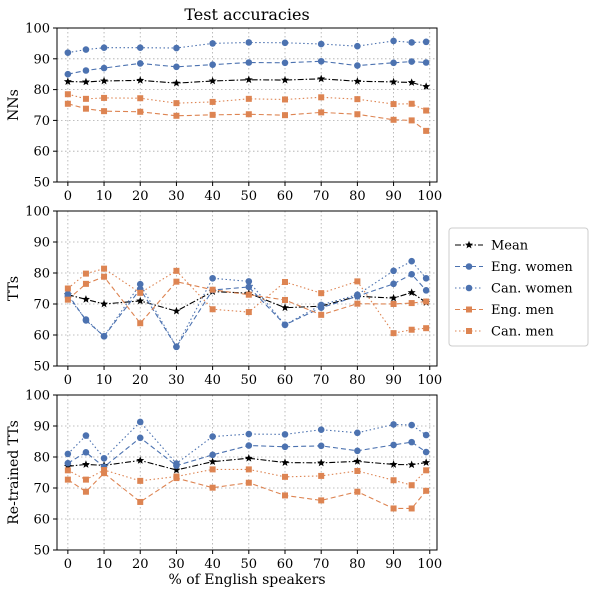 The width and height of the screenshot is (595, 595). What do you see at coordinates (247, 491) in the screenshot?
I see `series-eng-men` at bounding box center [247, 491].